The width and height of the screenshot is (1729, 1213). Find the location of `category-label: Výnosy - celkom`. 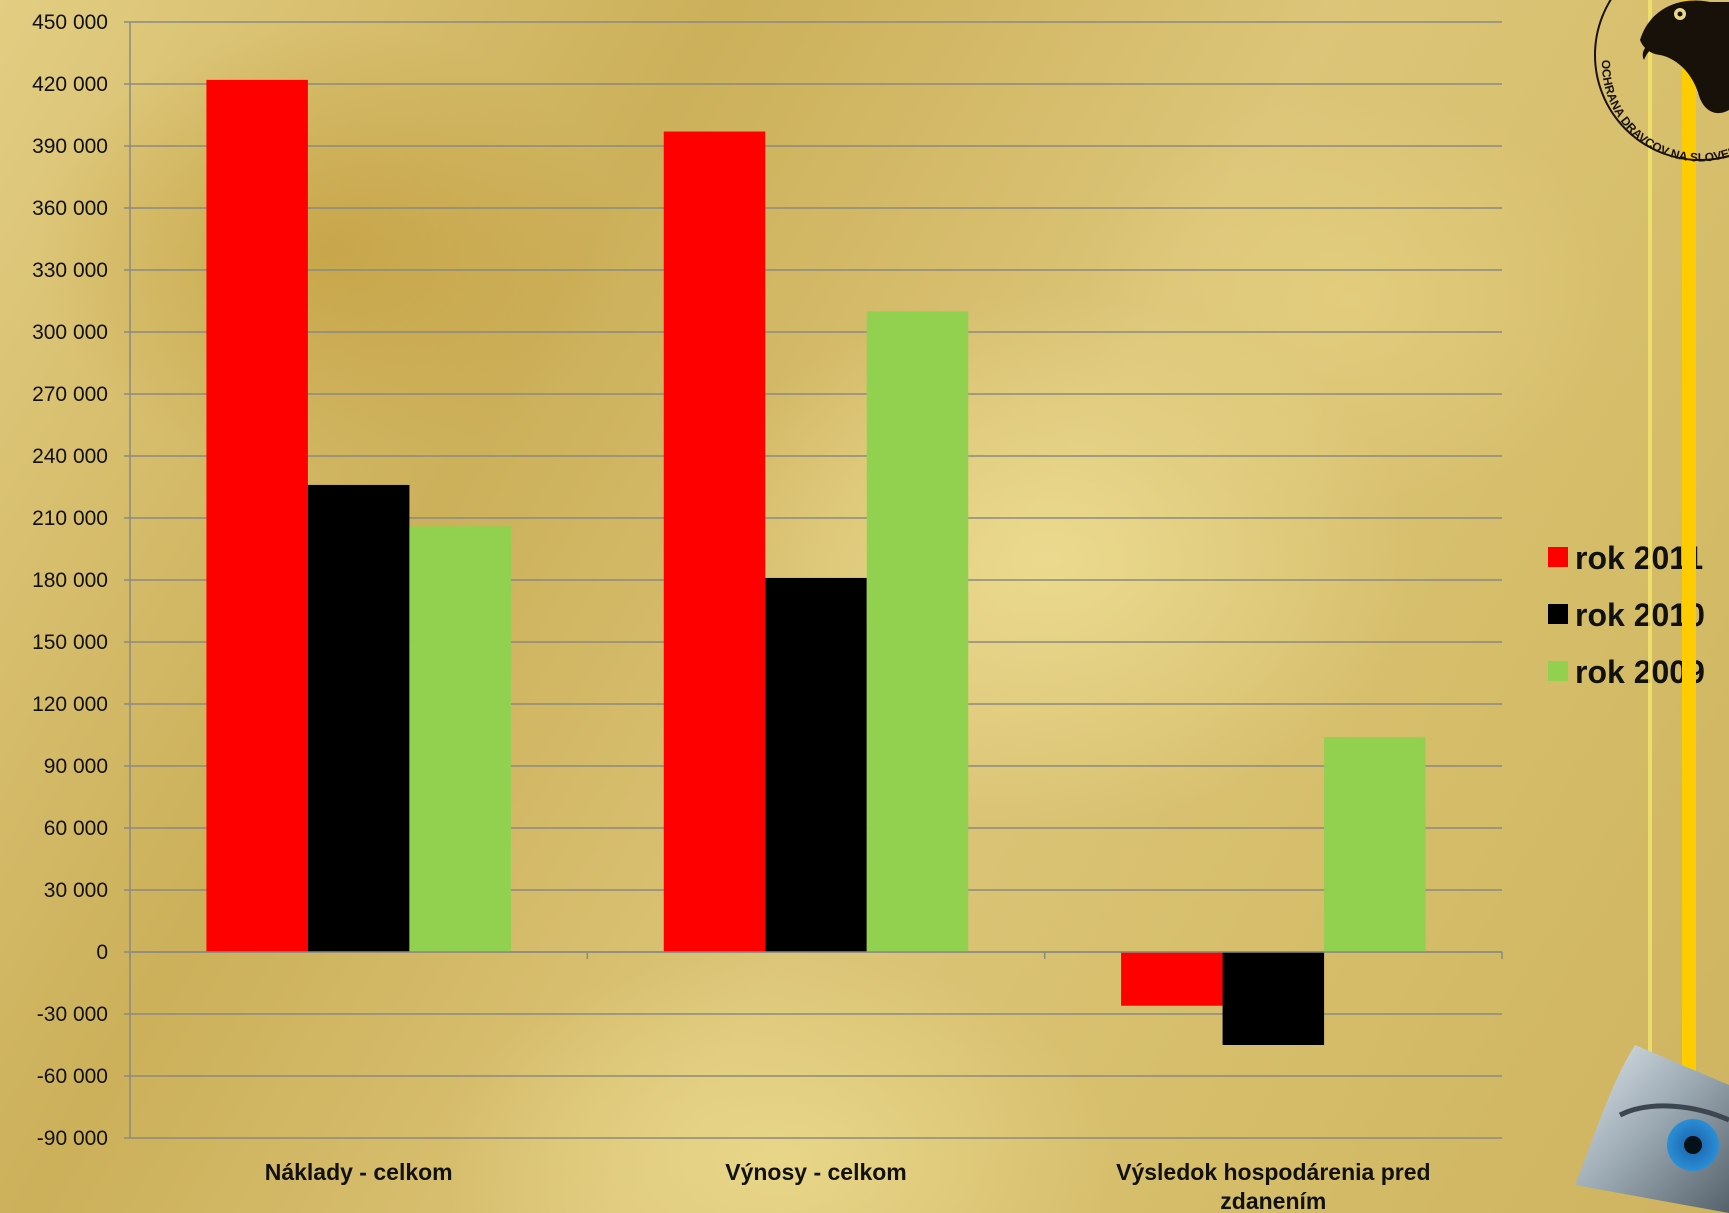

category-label: Výnosy - celkom is located at coordinates (816, 1172).